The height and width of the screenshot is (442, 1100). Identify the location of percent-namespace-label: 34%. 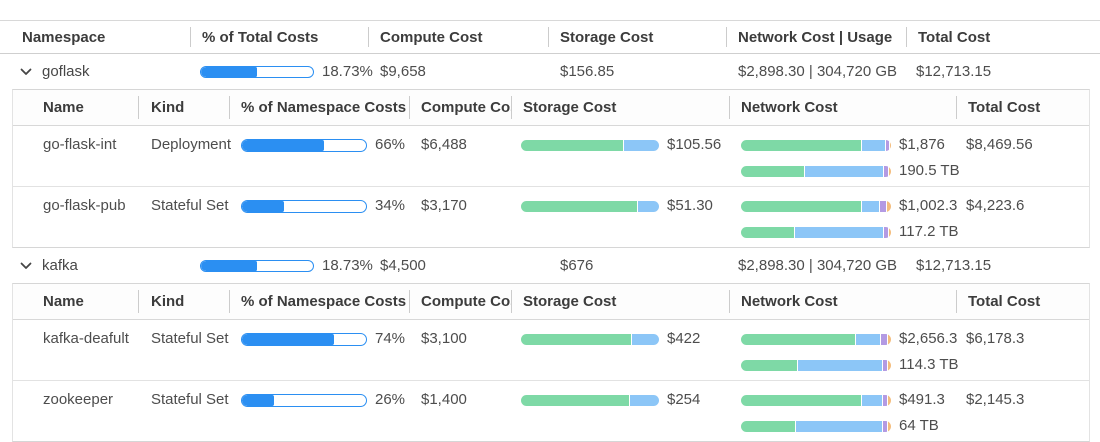
(390, 205).